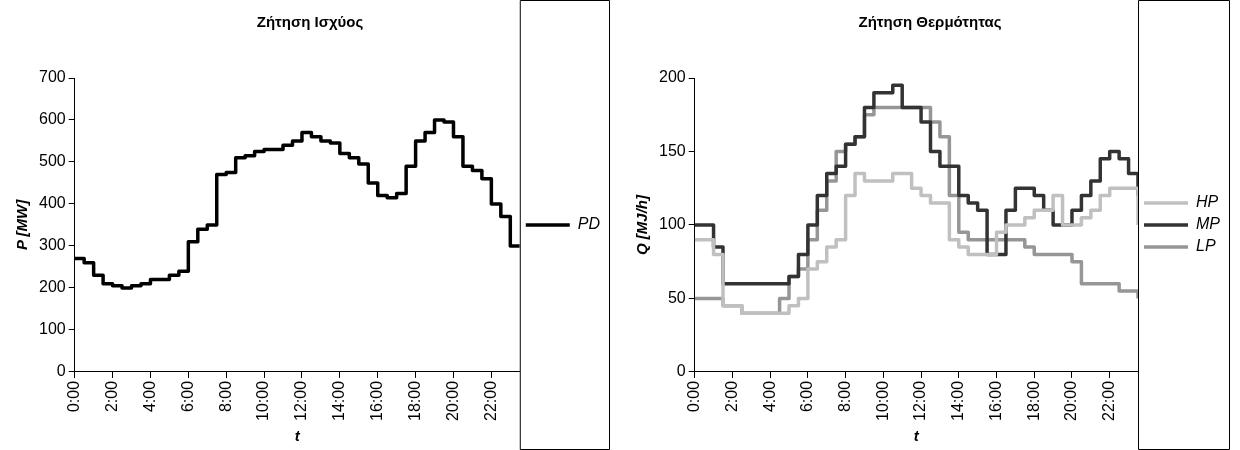 The width and height of the screenshot is (1240, 450). Describe the element at coordinates (1206, 246) in the screenshot. I see `legend-label: LP` at that location.